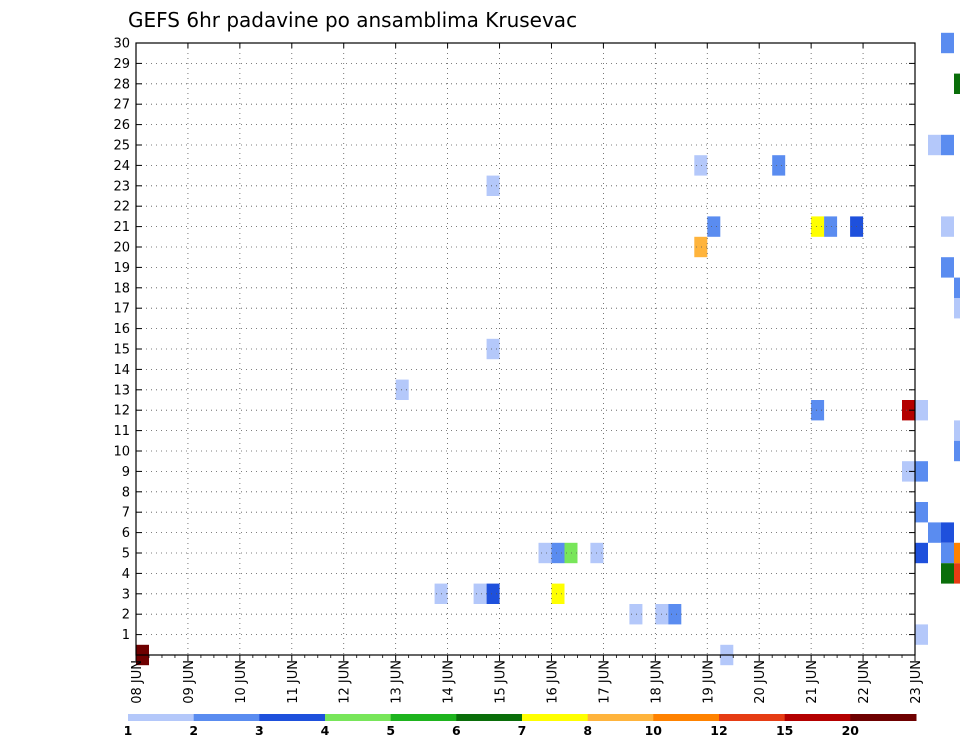  Describe the element at coordinates (449, 682) in the screenshot. I see `x-tick-label: 14 JUN` at that location.